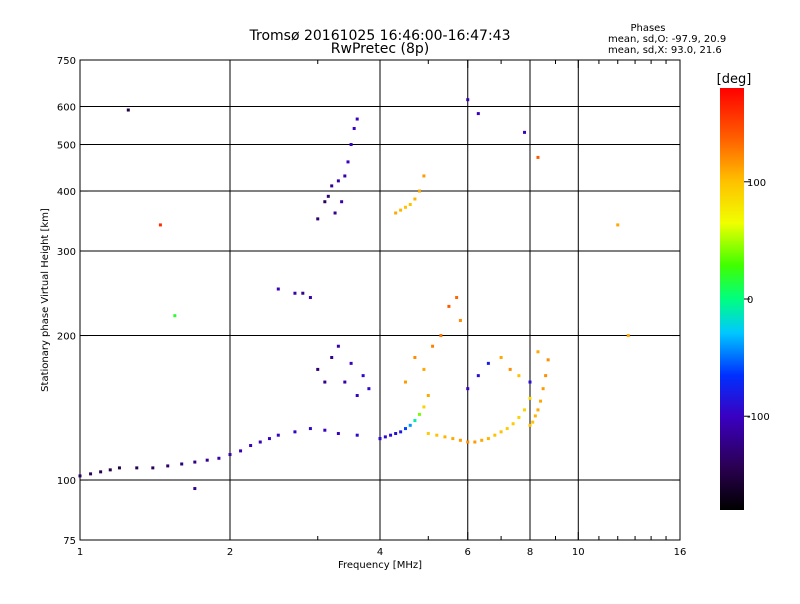  Describe the element at coordinates (750, 300) in the screenshot. I see `colorbar-tick-label: 0` at that location.